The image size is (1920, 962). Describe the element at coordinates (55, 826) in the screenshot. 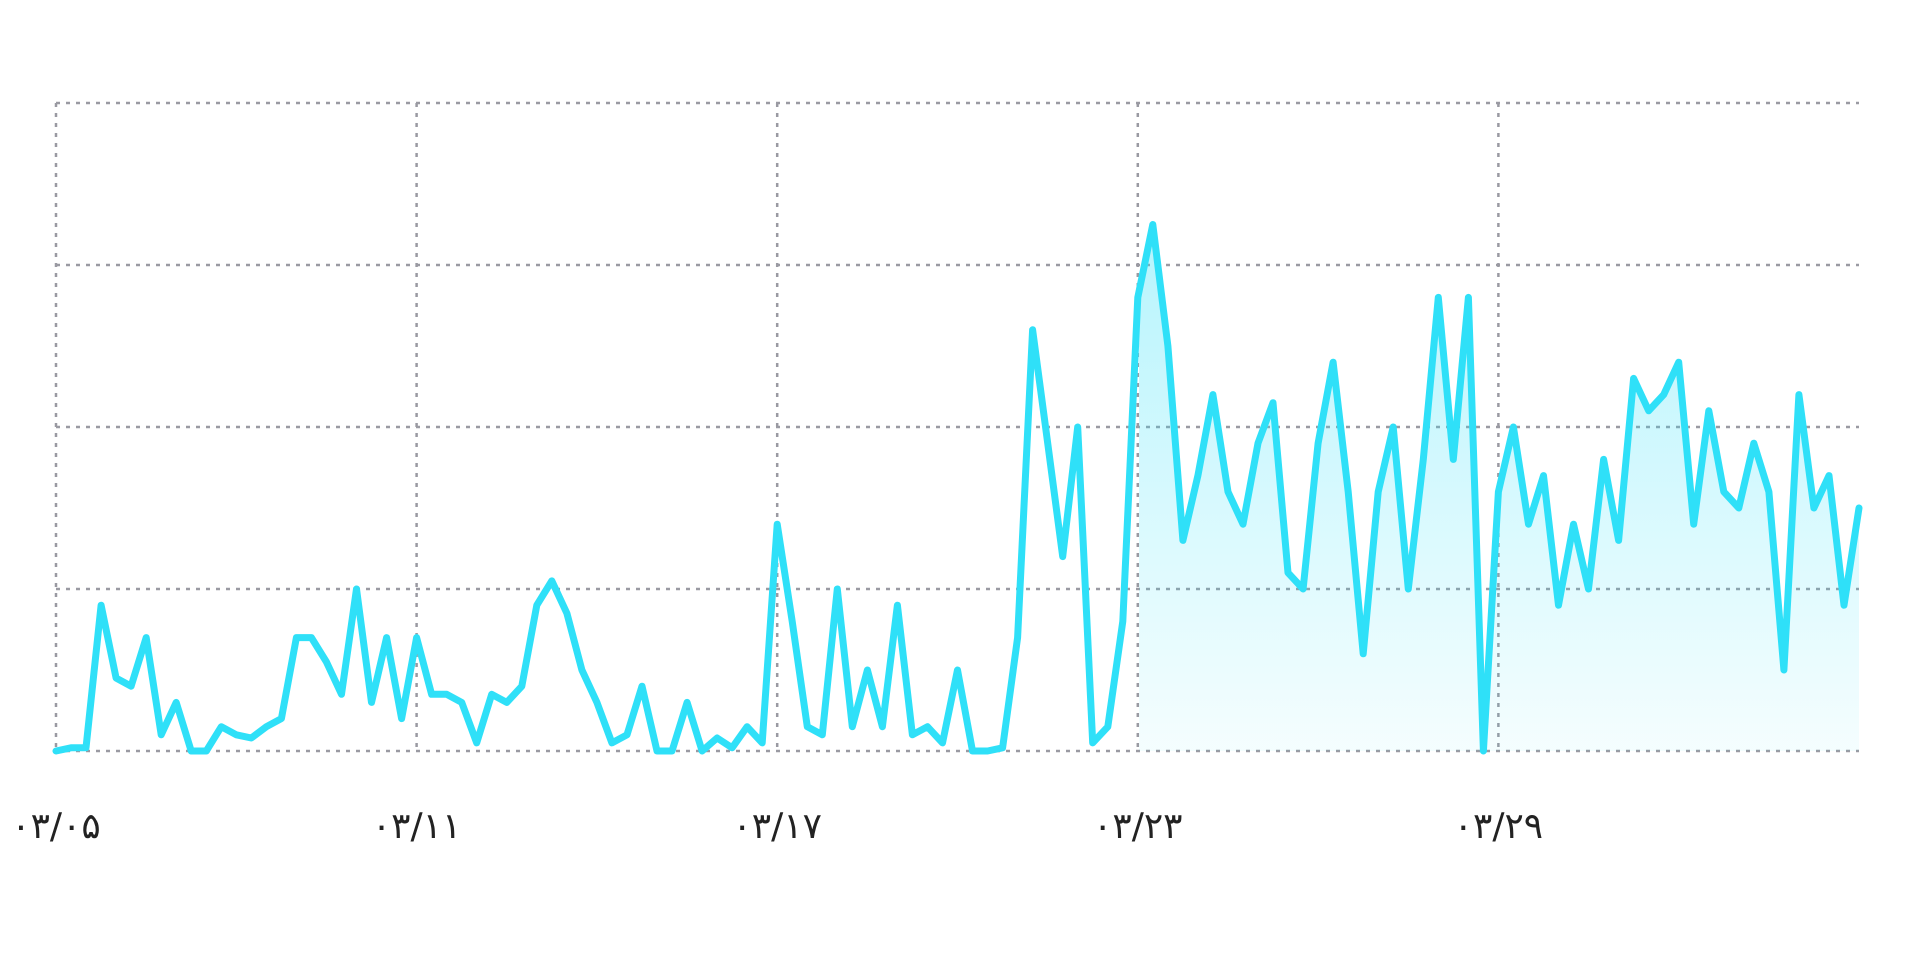

I see `x-tick-label: ۰۳/۰۵` at that location.